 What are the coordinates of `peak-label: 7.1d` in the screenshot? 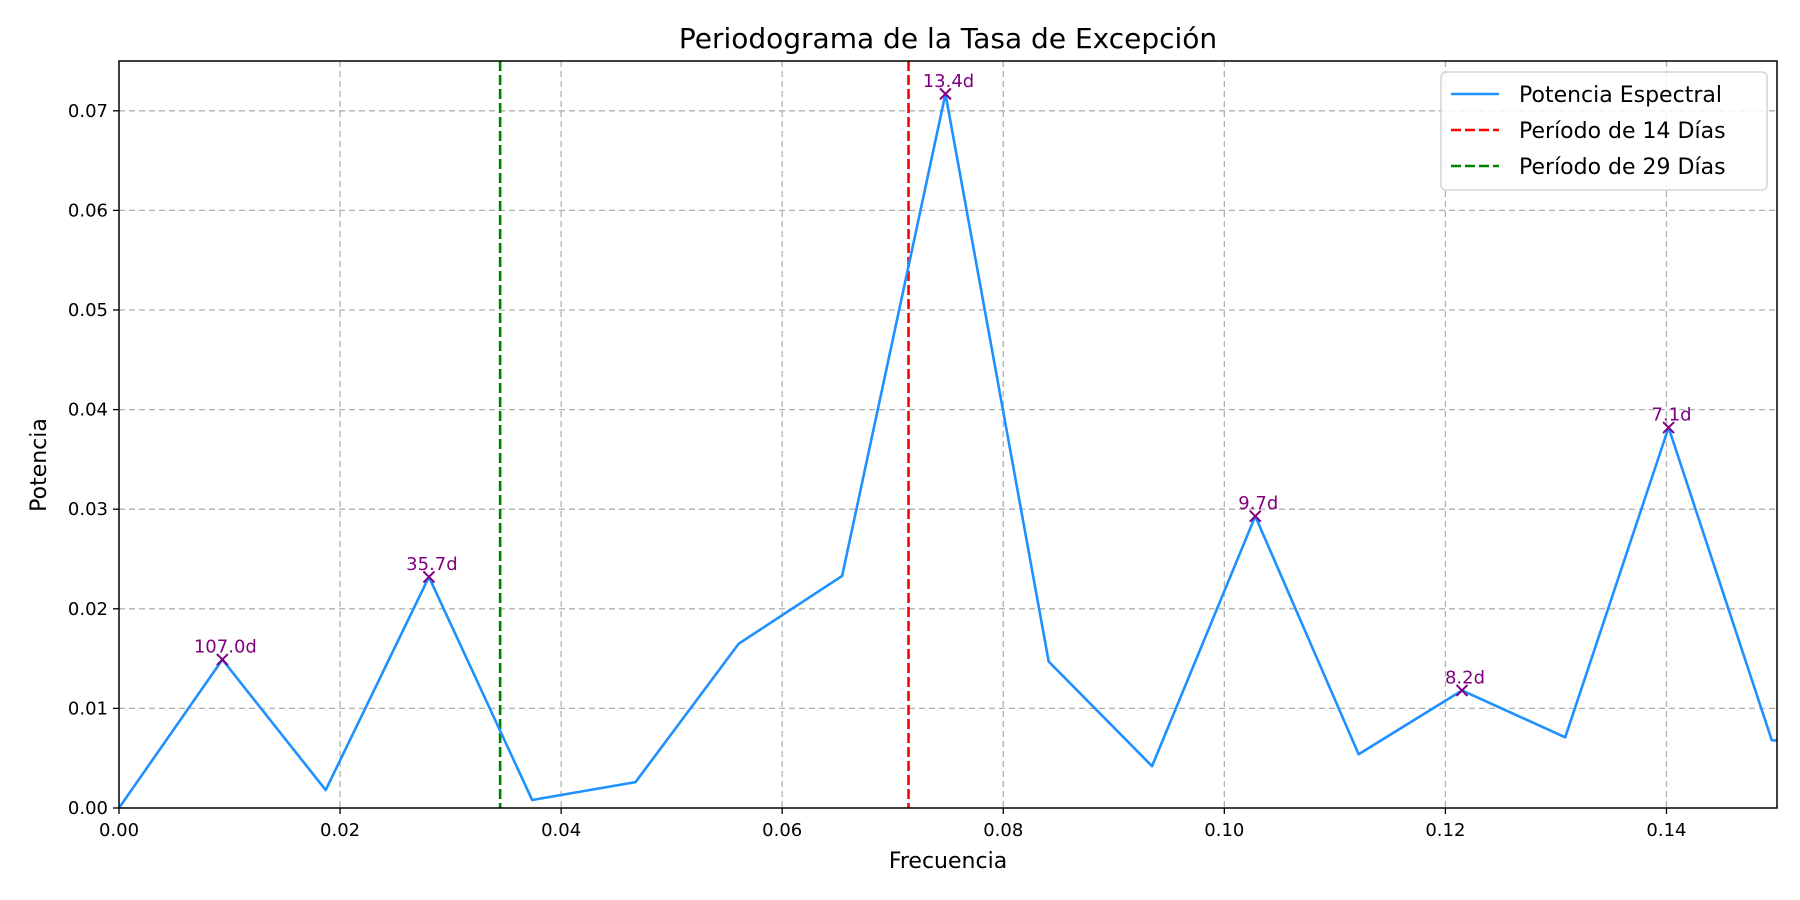 It's located at (1672, 415).